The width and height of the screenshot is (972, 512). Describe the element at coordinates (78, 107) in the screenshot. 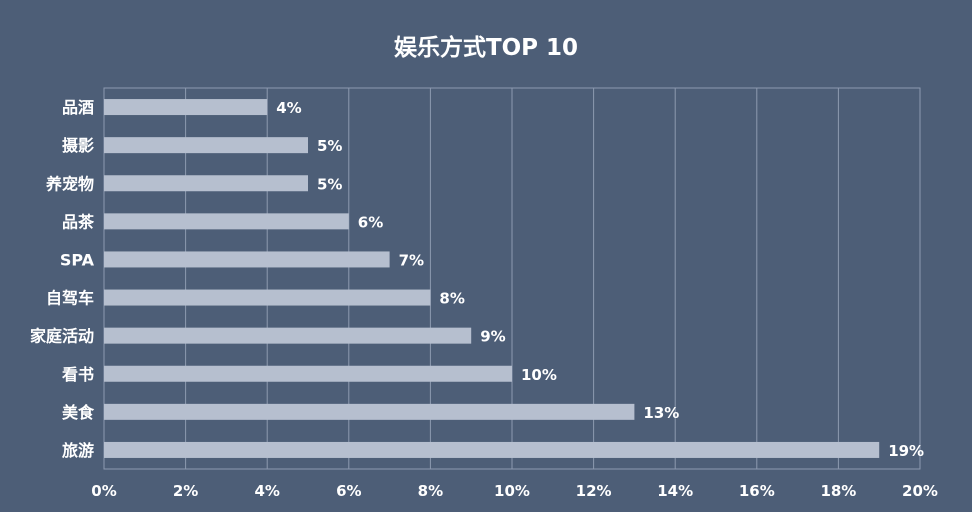

I see `category-label: 品酒` at that location.